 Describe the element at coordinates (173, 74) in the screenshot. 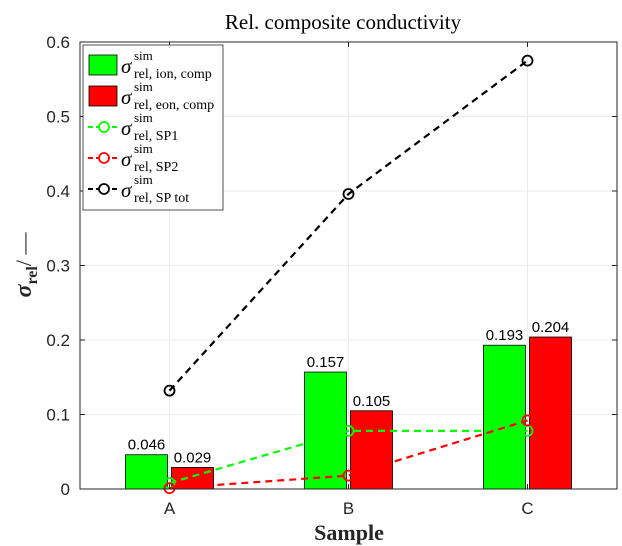

I see `legend-subscript: rel, ion, comp` at that location.